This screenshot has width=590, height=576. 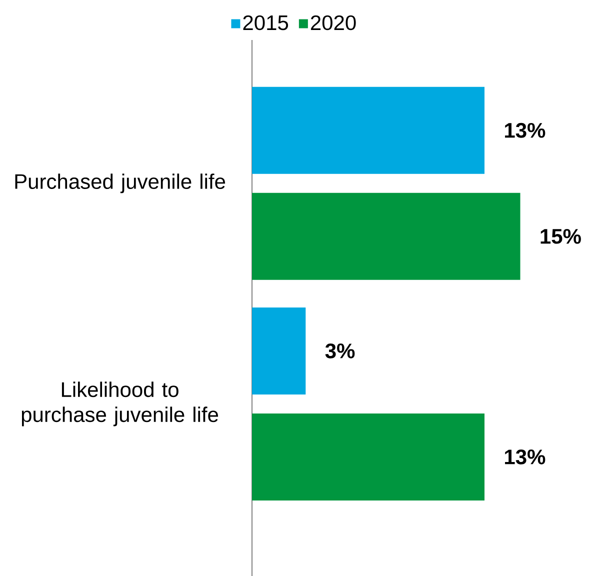 What do you see at coordinates (120, 184) in the screenshot?
I see `y-tick-label: Purchased juvenile life` at bounding box center [120, 184].